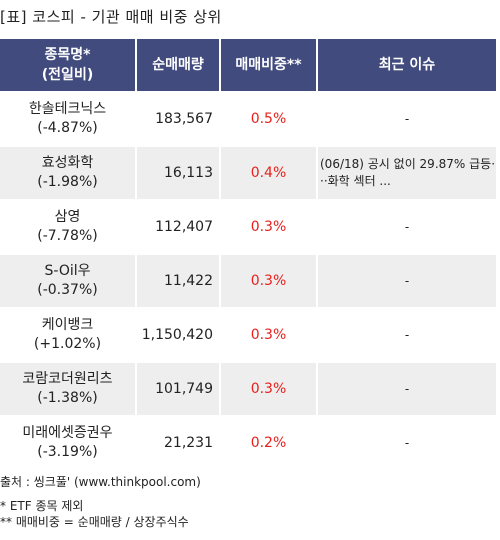  Describe the element at coordinates (268, 173) in the screenshot. I see `ratio: 0.4%` at that location.